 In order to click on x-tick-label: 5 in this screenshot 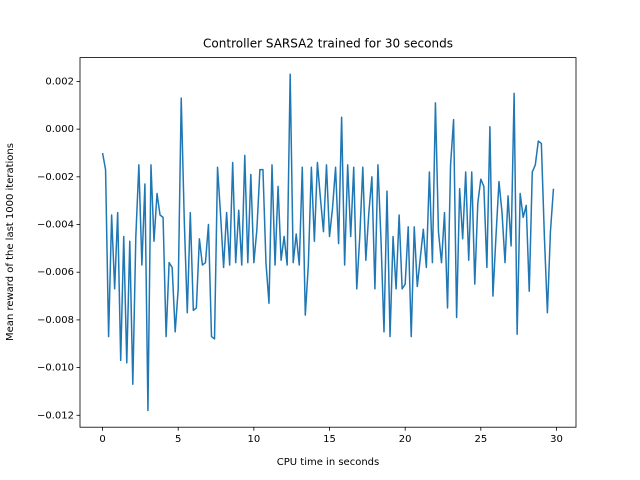, I will do `click(178, 439)`.